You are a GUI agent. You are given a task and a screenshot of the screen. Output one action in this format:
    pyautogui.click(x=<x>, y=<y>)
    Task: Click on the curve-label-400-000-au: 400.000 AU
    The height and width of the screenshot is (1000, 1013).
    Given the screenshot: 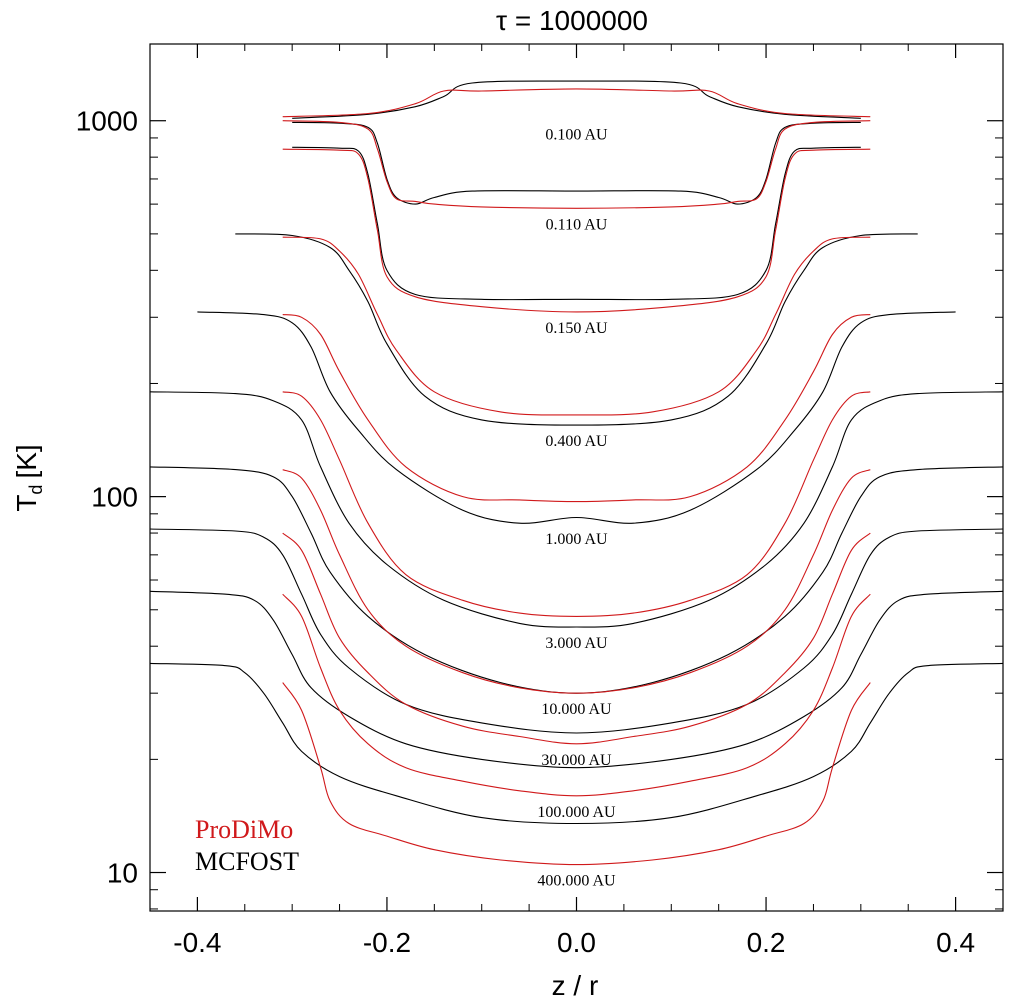 What is the action you would take?
    pyautogui.click(x=576, y=881)
    